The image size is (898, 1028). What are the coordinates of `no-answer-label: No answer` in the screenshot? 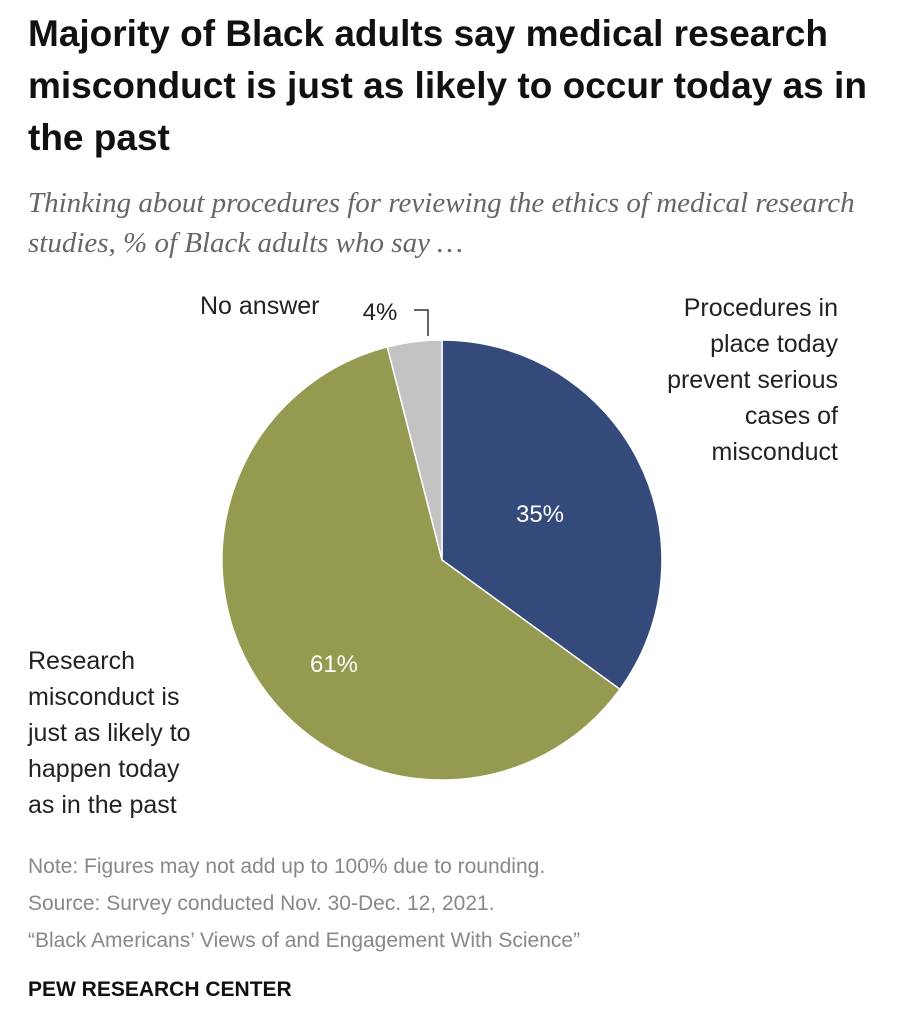 It's located at (260, 306).